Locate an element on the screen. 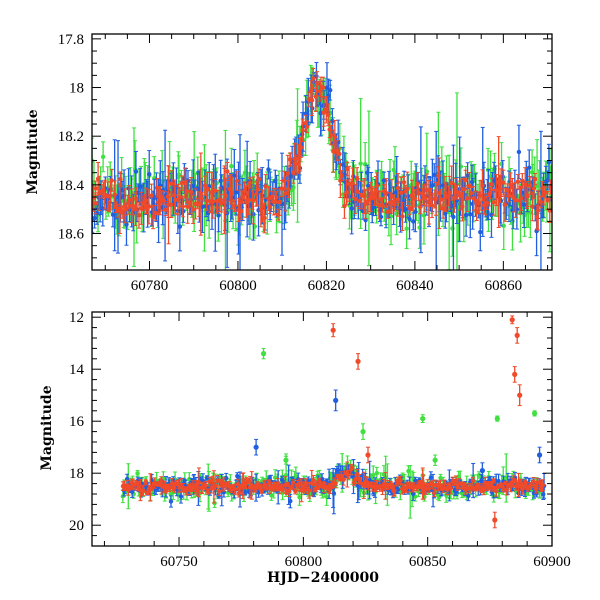 The image size is (600, 600). top-y-tick-label: 18 is located at coordinates (76, 89).